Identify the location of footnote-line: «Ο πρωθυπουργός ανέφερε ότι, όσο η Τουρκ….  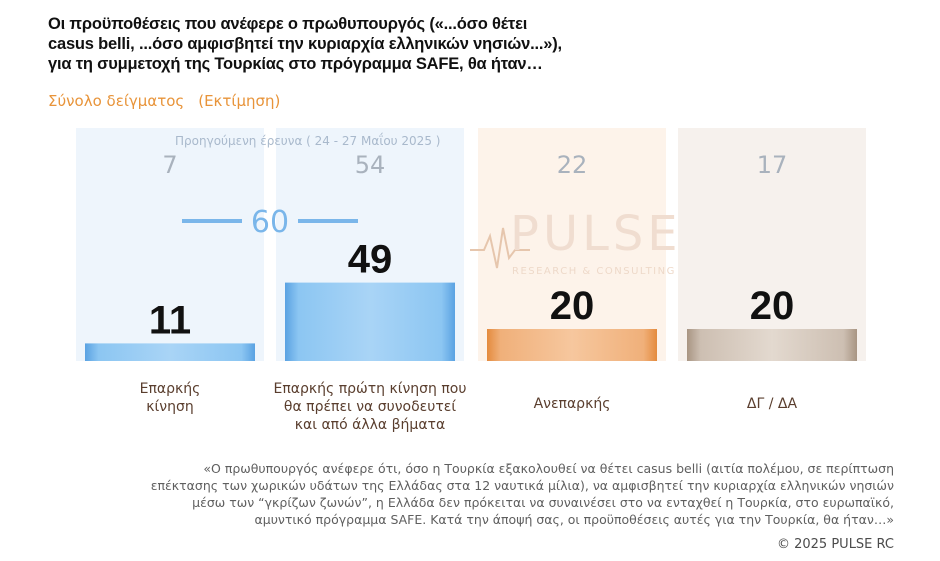
(548, 468).